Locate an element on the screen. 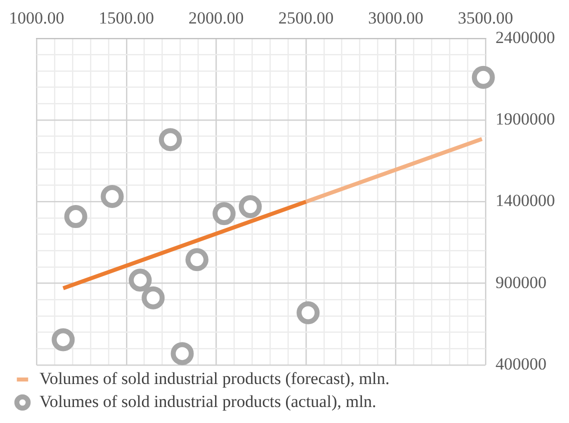 The width and height of the screenshot is (569, 423). x-tick-label: 1000.00 is located at coordinates (36, 18).